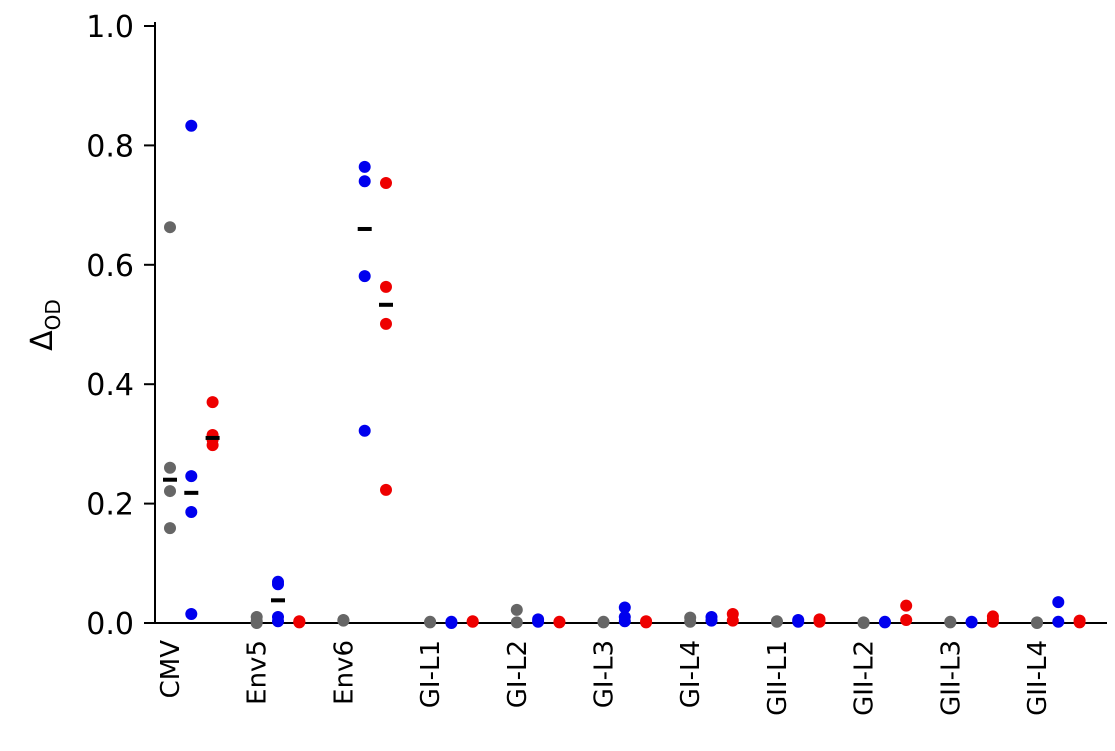 The image size is (1115, 751). Describe the element at coordinates (1038, 678) in the screenshot. I see `x-tick-label: GII-L4` at that location.